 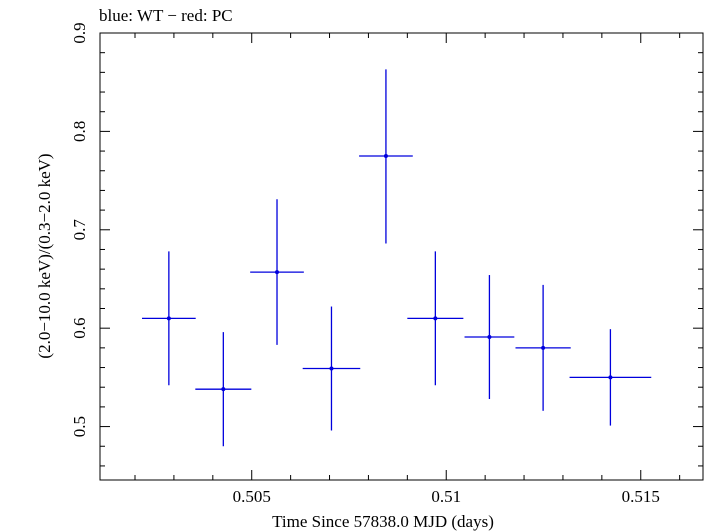 What do you see at coordinates (383, 521) in the screenshot?
I see `x-axis-label: Time Since 57838.0 MJD (days)` at bounding box center [383, 521].